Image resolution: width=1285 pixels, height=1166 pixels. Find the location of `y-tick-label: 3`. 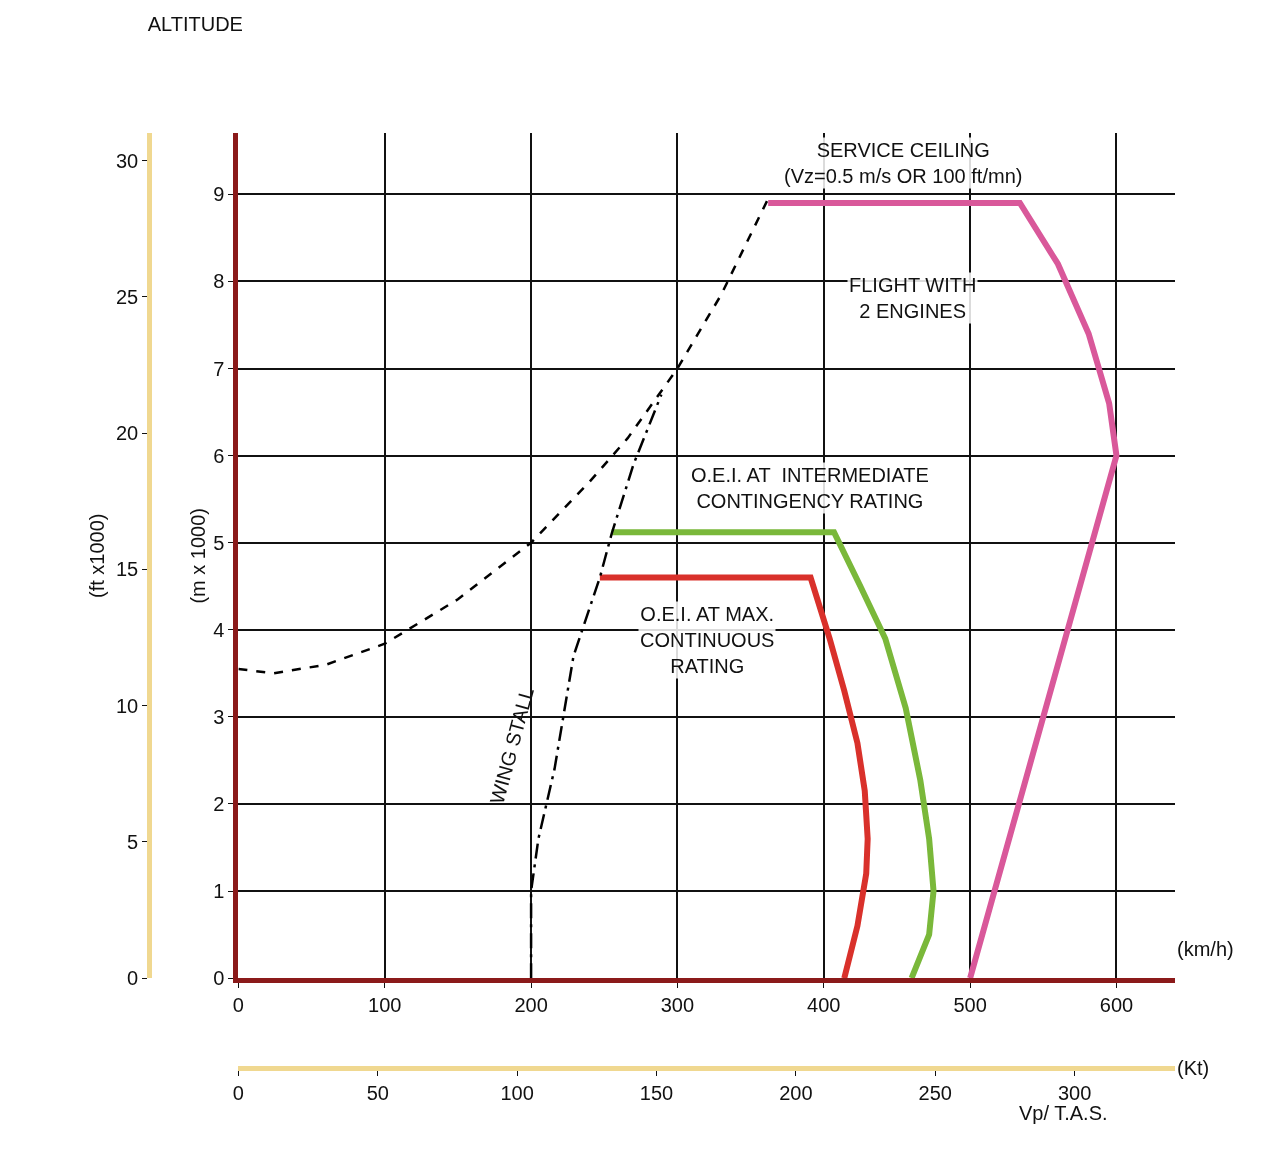

y-tick-label: 3 is located at coordinates (219, 716).